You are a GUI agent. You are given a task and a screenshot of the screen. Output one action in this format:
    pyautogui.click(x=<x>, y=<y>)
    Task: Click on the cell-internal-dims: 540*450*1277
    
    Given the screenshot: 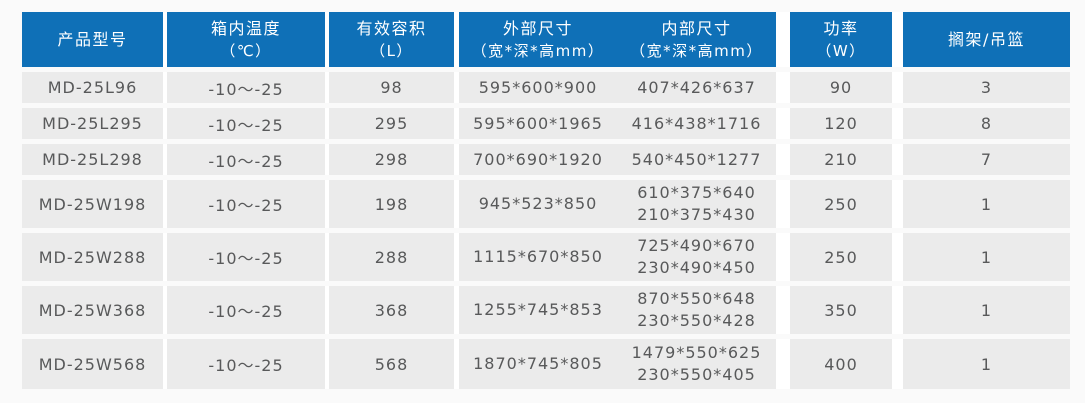 What is the action you would take?
    pyautogui.click(x=696, y=159)
    